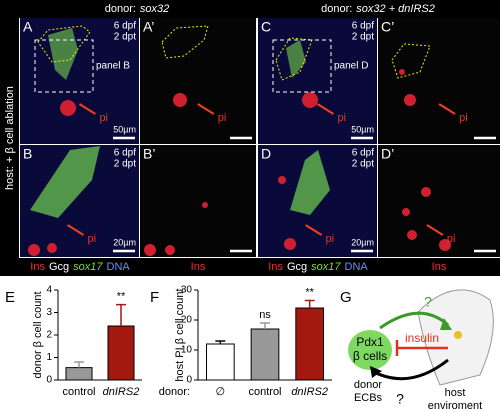 Image resolution: width=500 pixels, height=412 pixels. I want to click on channel-bar, so click(250, 267).